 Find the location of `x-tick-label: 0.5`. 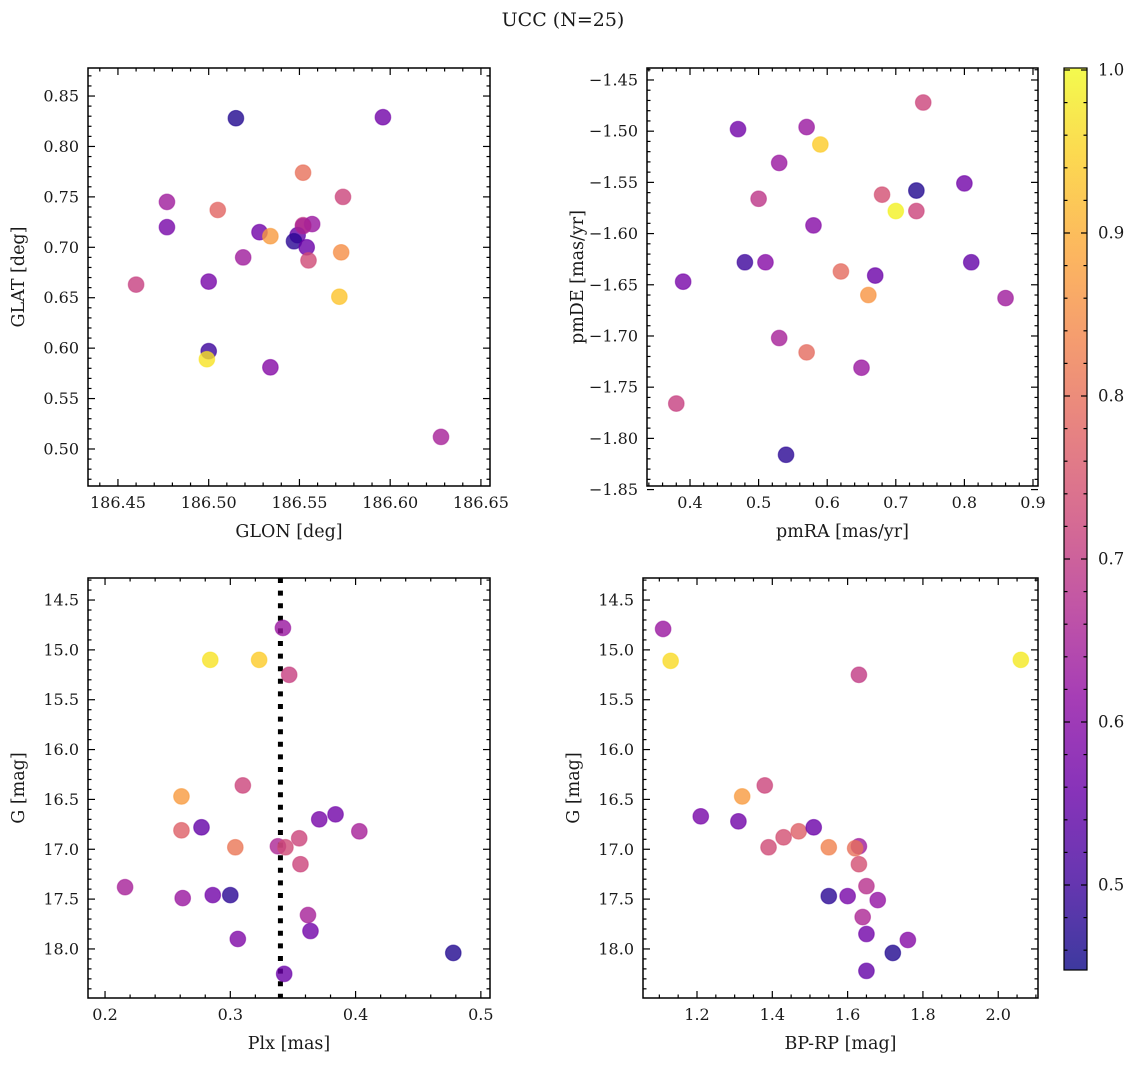

x-tick-label: 0.5 is located at coordinates (480, 1014).